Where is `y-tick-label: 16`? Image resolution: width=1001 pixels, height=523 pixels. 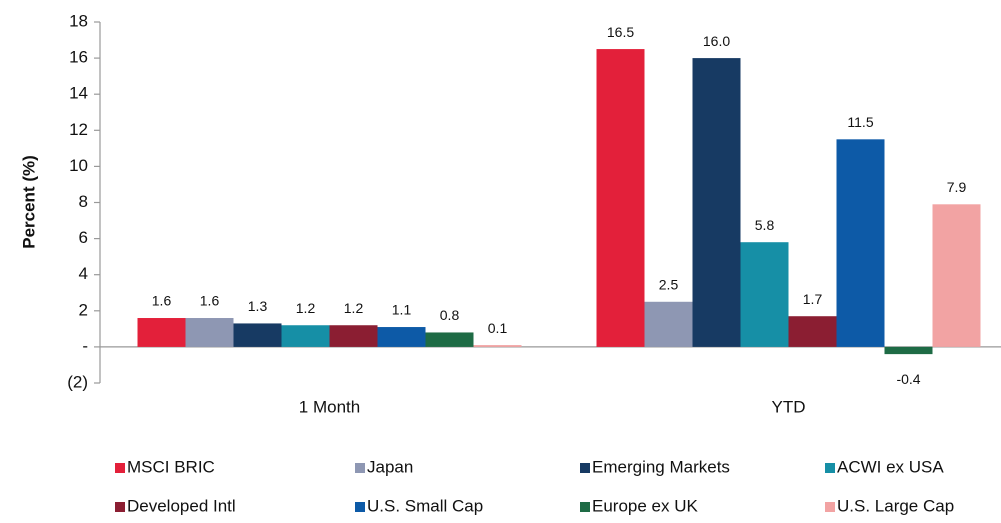
y-tick-label: 16 is located at coordinates (78, 57).